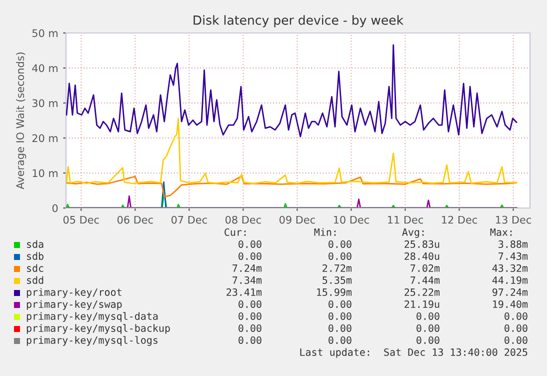  Describe the element at coordinates (413, 233) in the screenshot. I see `text: Avg:` at that location.